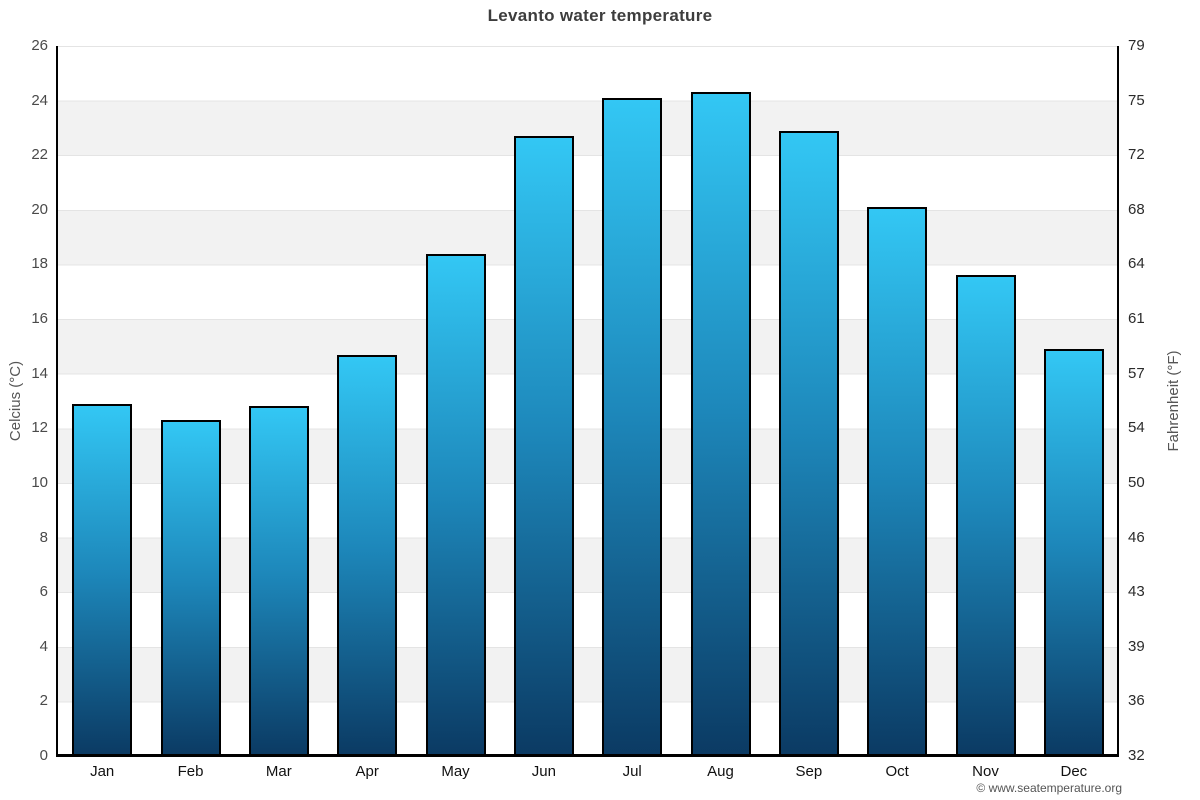  Describe the element at coordinates (1049, 788) in the screenshot. I see `copyright-link: © www.seatemperature.org` at that location.